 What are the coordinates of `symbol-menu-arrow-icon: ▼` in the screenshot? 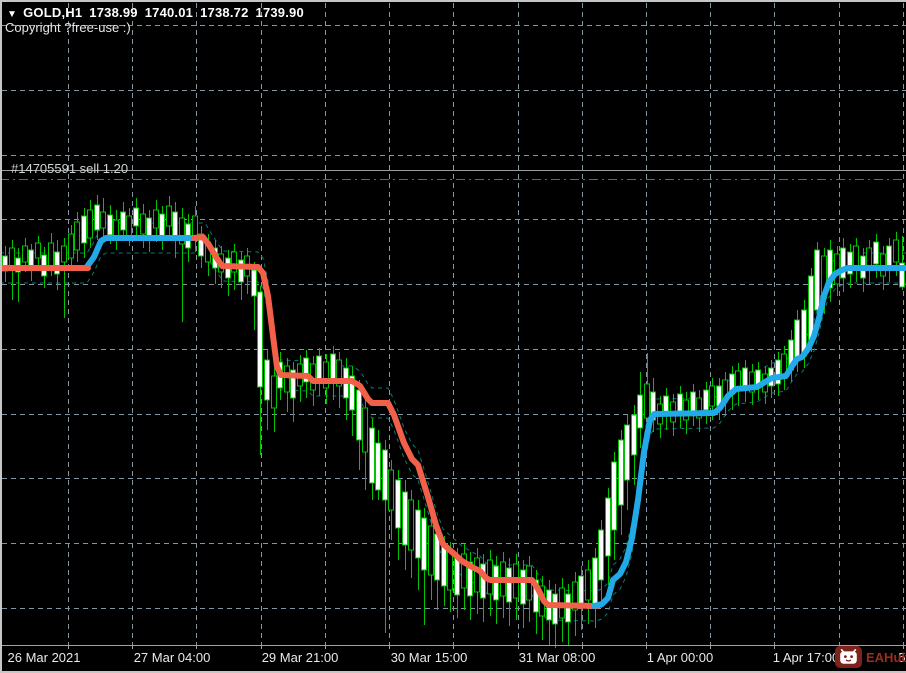 It's located at (12, 14).